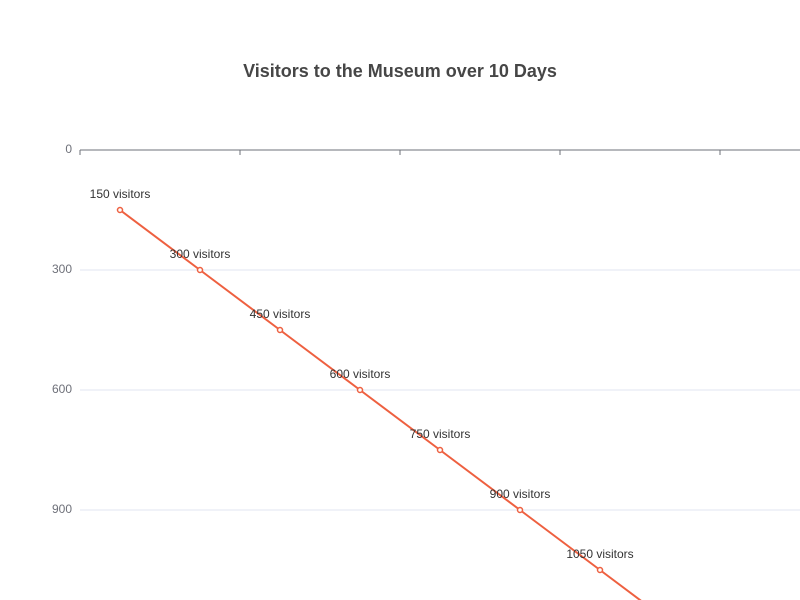 This screenshot has height=600, width=800. What do you see at coordinates (62, 389) in the screenshot?
I see `y-tick-label: 600` at bounding box center [62, 389].